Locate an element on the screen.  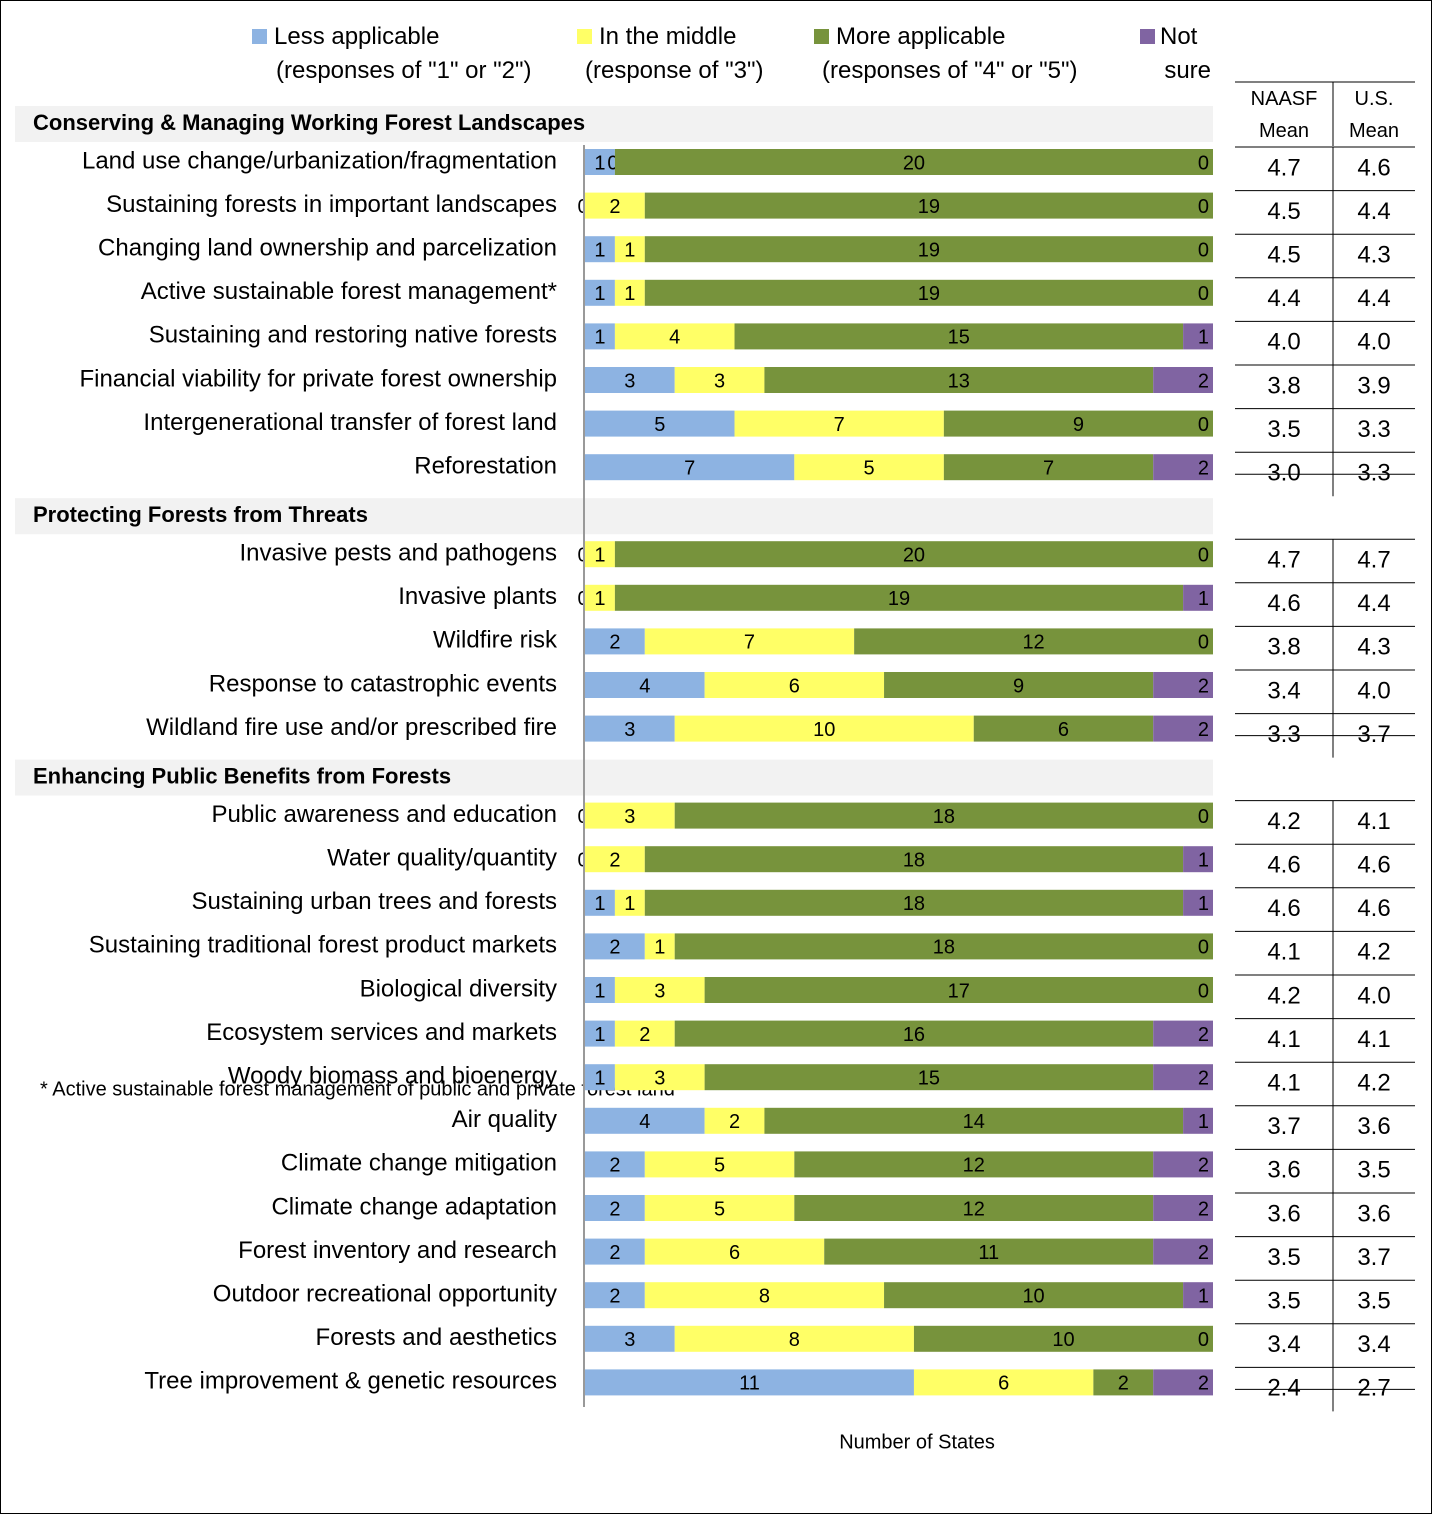
value-label: 4 is located at coordinates (644, 1122).